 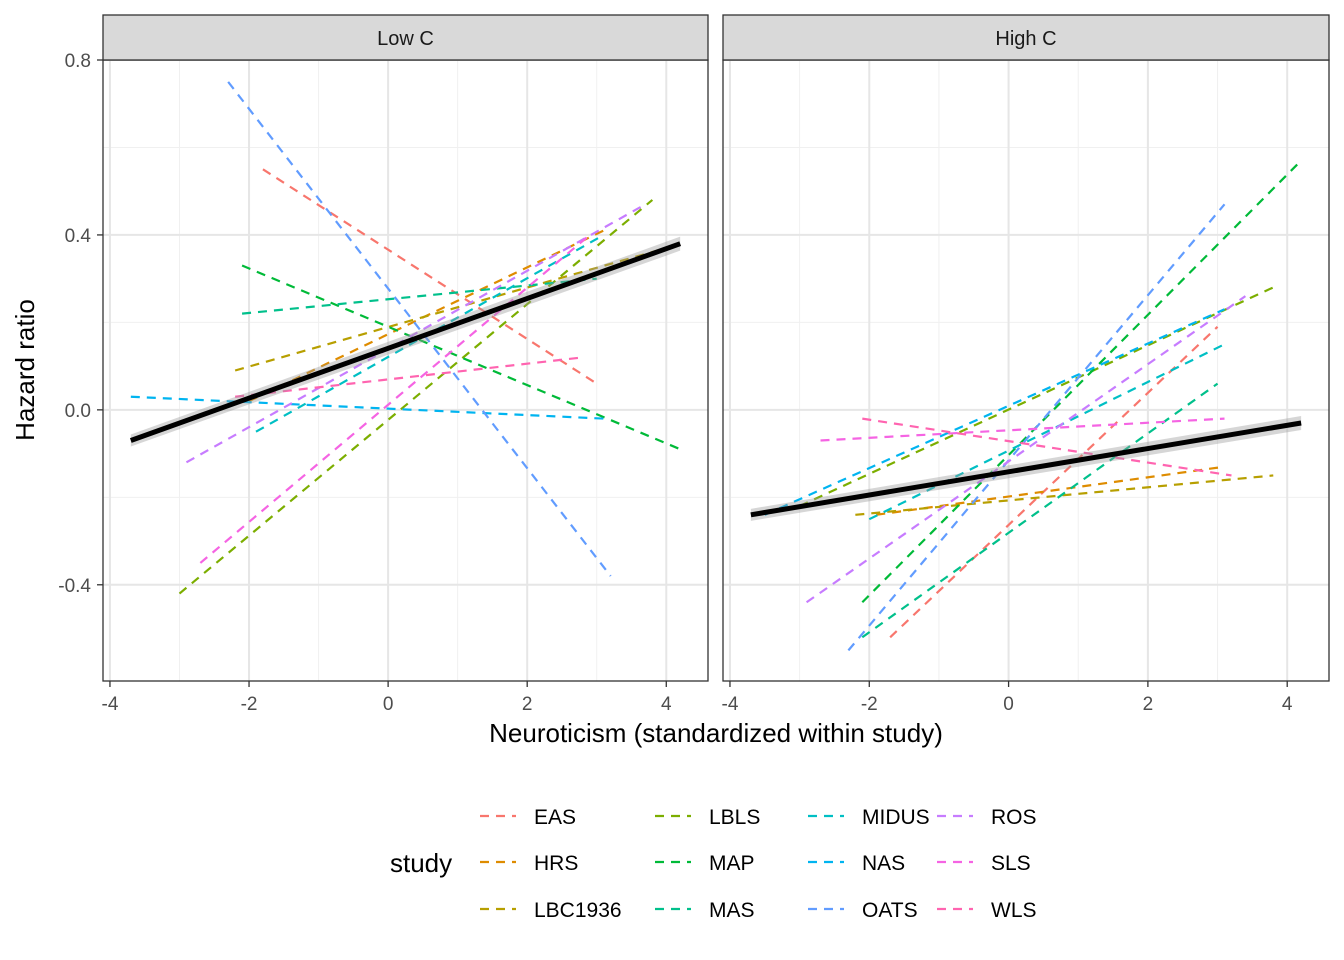 What do you see at coordinates (890, 910) in the screenshot?
I see `legend-label: OATS` at bounding box center [890, 910].